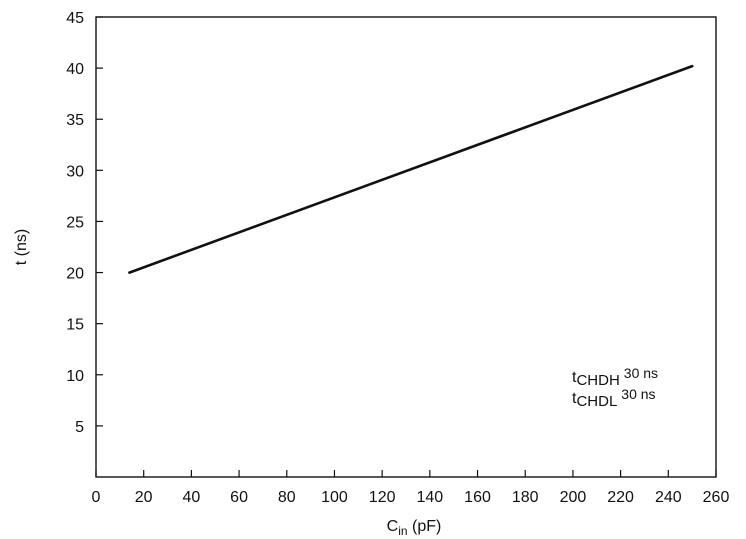 The width and height of the screenshot is (746, 539). What do you see at coordinates (597, 380) in the screenshot?
I see `annotation-tchdh-sub: CHDH` at bounding box center [597, 380].